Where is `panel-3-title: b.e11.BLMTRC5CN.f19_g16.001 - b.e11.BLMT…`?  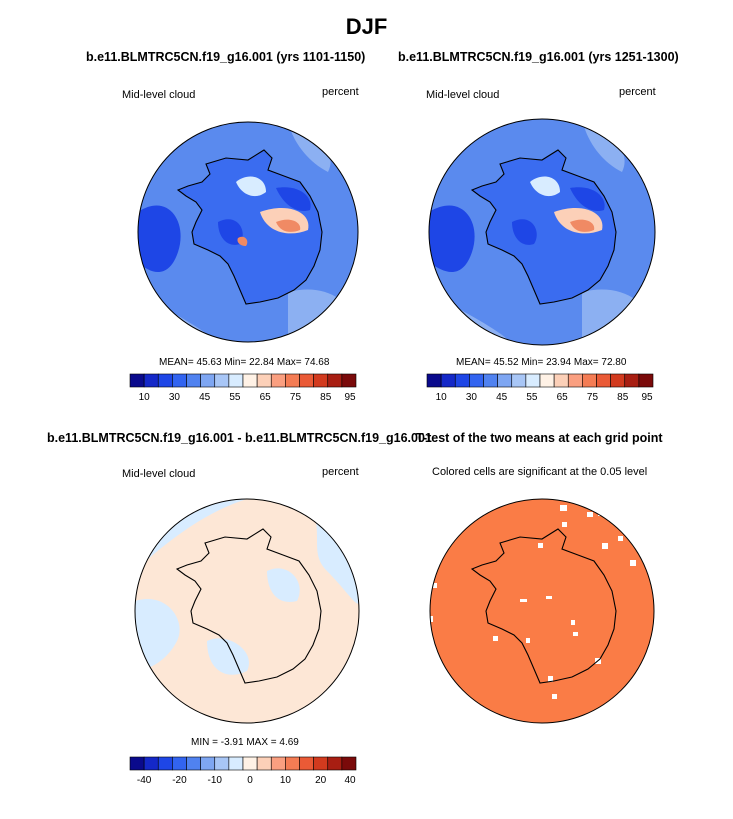 panel-3-title: b.e11.BLMTRC5CN.f19_g16.001 - b.e11.BLMT… is located at coordinates (239, 438).